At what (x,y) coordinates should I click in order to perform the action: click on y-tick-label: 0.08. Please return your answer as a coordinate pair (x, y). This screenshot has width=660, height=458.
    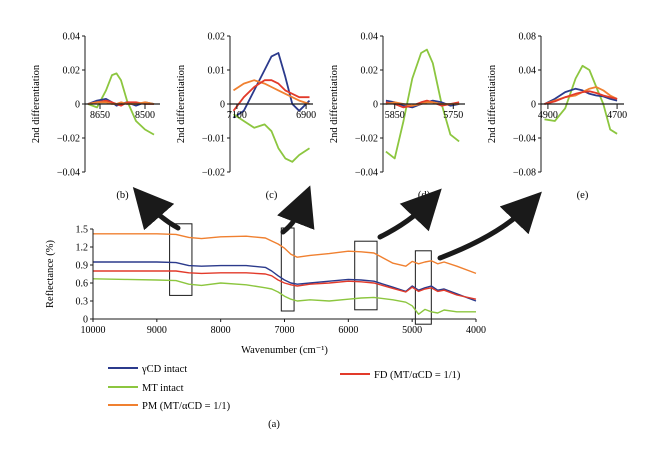
    Looking at the image, I should click on (528, 37).